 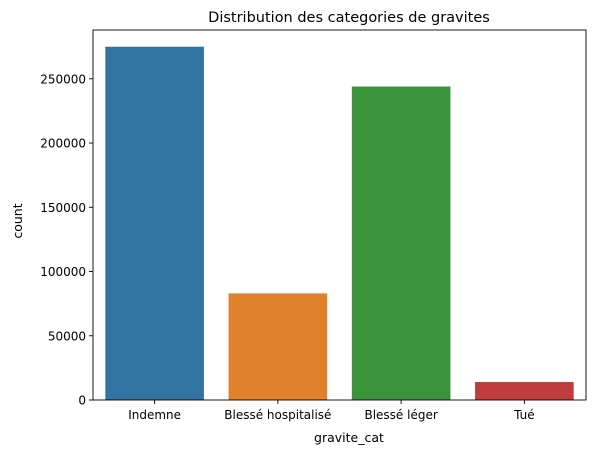 What do you see at coordinates (524, 415) in the screenshot?
I see `x-tick-label: Tué` at bounding box center [524, 415].